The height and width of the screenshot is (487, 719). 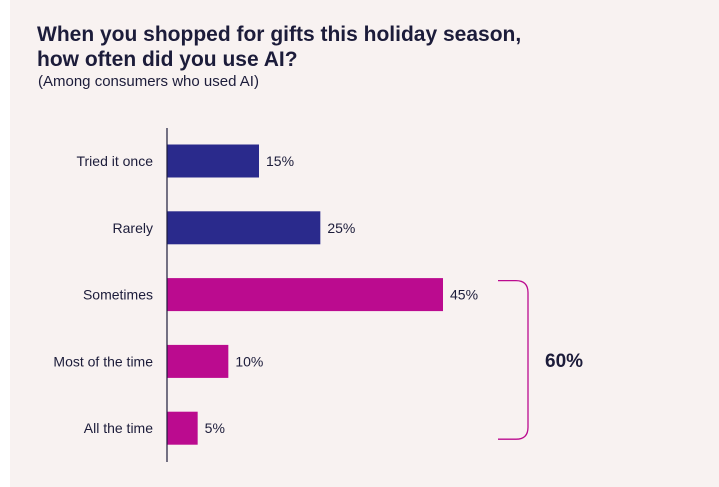 I want to click on category-label: Most of the time, so click(x=103, y=361).